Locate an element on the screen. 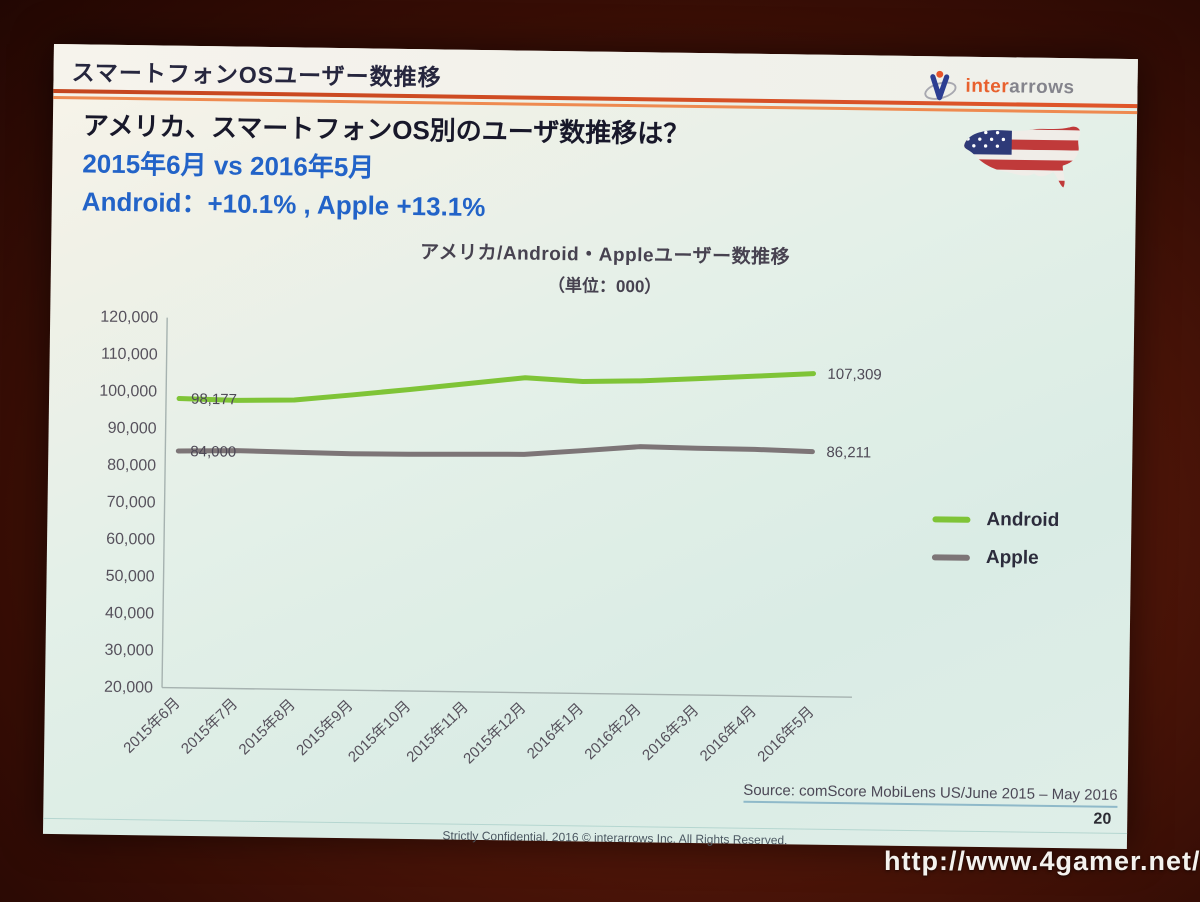  legend-label-apple: Apple is located at coordinates (1012, 558).